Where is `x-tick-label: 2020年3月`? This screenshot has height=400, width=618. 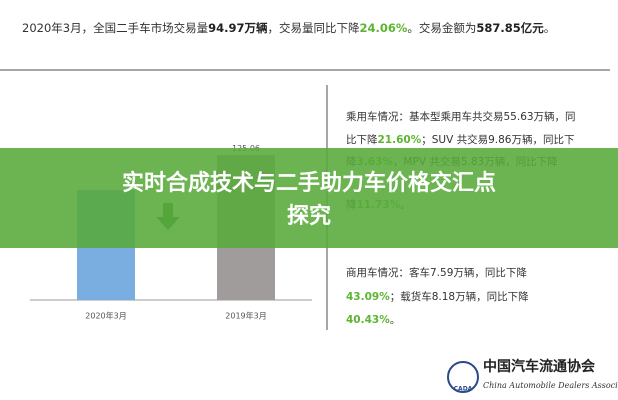 x-tick-label: 2020年3月 is located at coordinates (105, 316).